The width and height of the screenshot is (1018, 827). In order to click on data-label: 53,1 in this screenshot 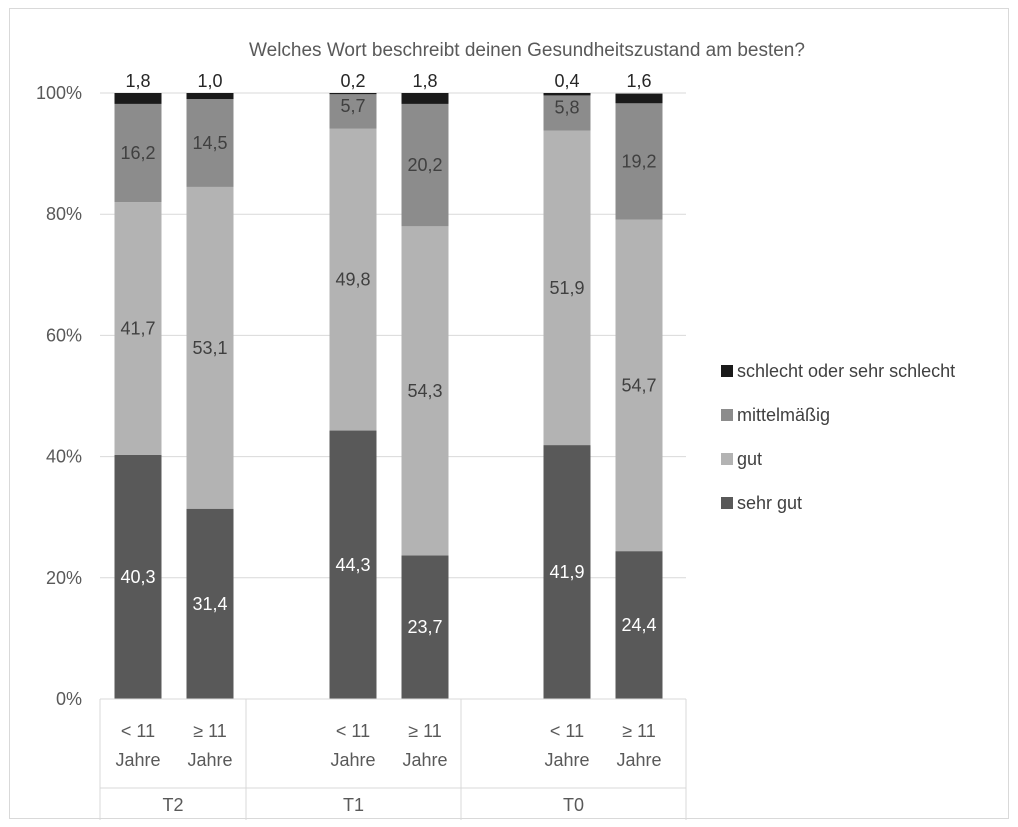, I will do `click(209, 348)`.